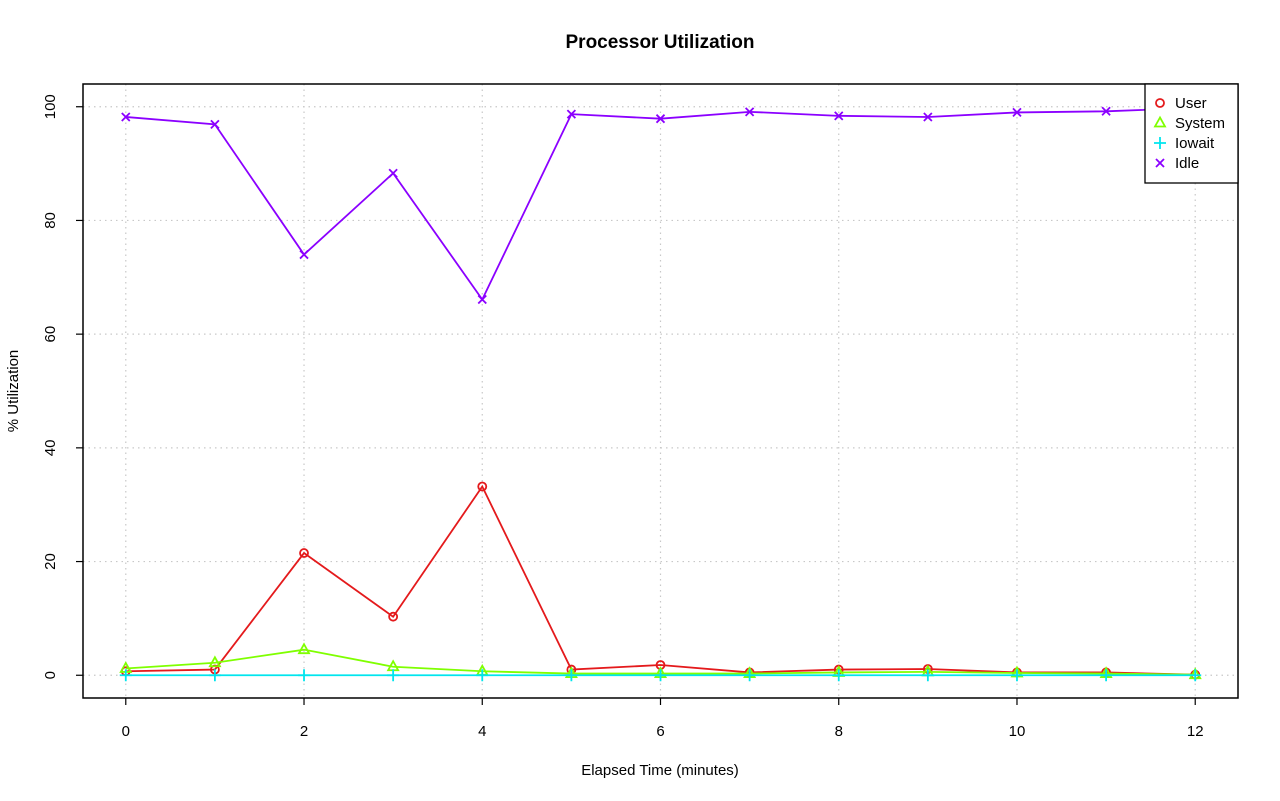 The height and width of the screenshot is (801, 1280). What do you see at coordinates (660, 42) in the screenshot?
I see `chart-title: Processor Utilization` at bounding box center [660, 42].